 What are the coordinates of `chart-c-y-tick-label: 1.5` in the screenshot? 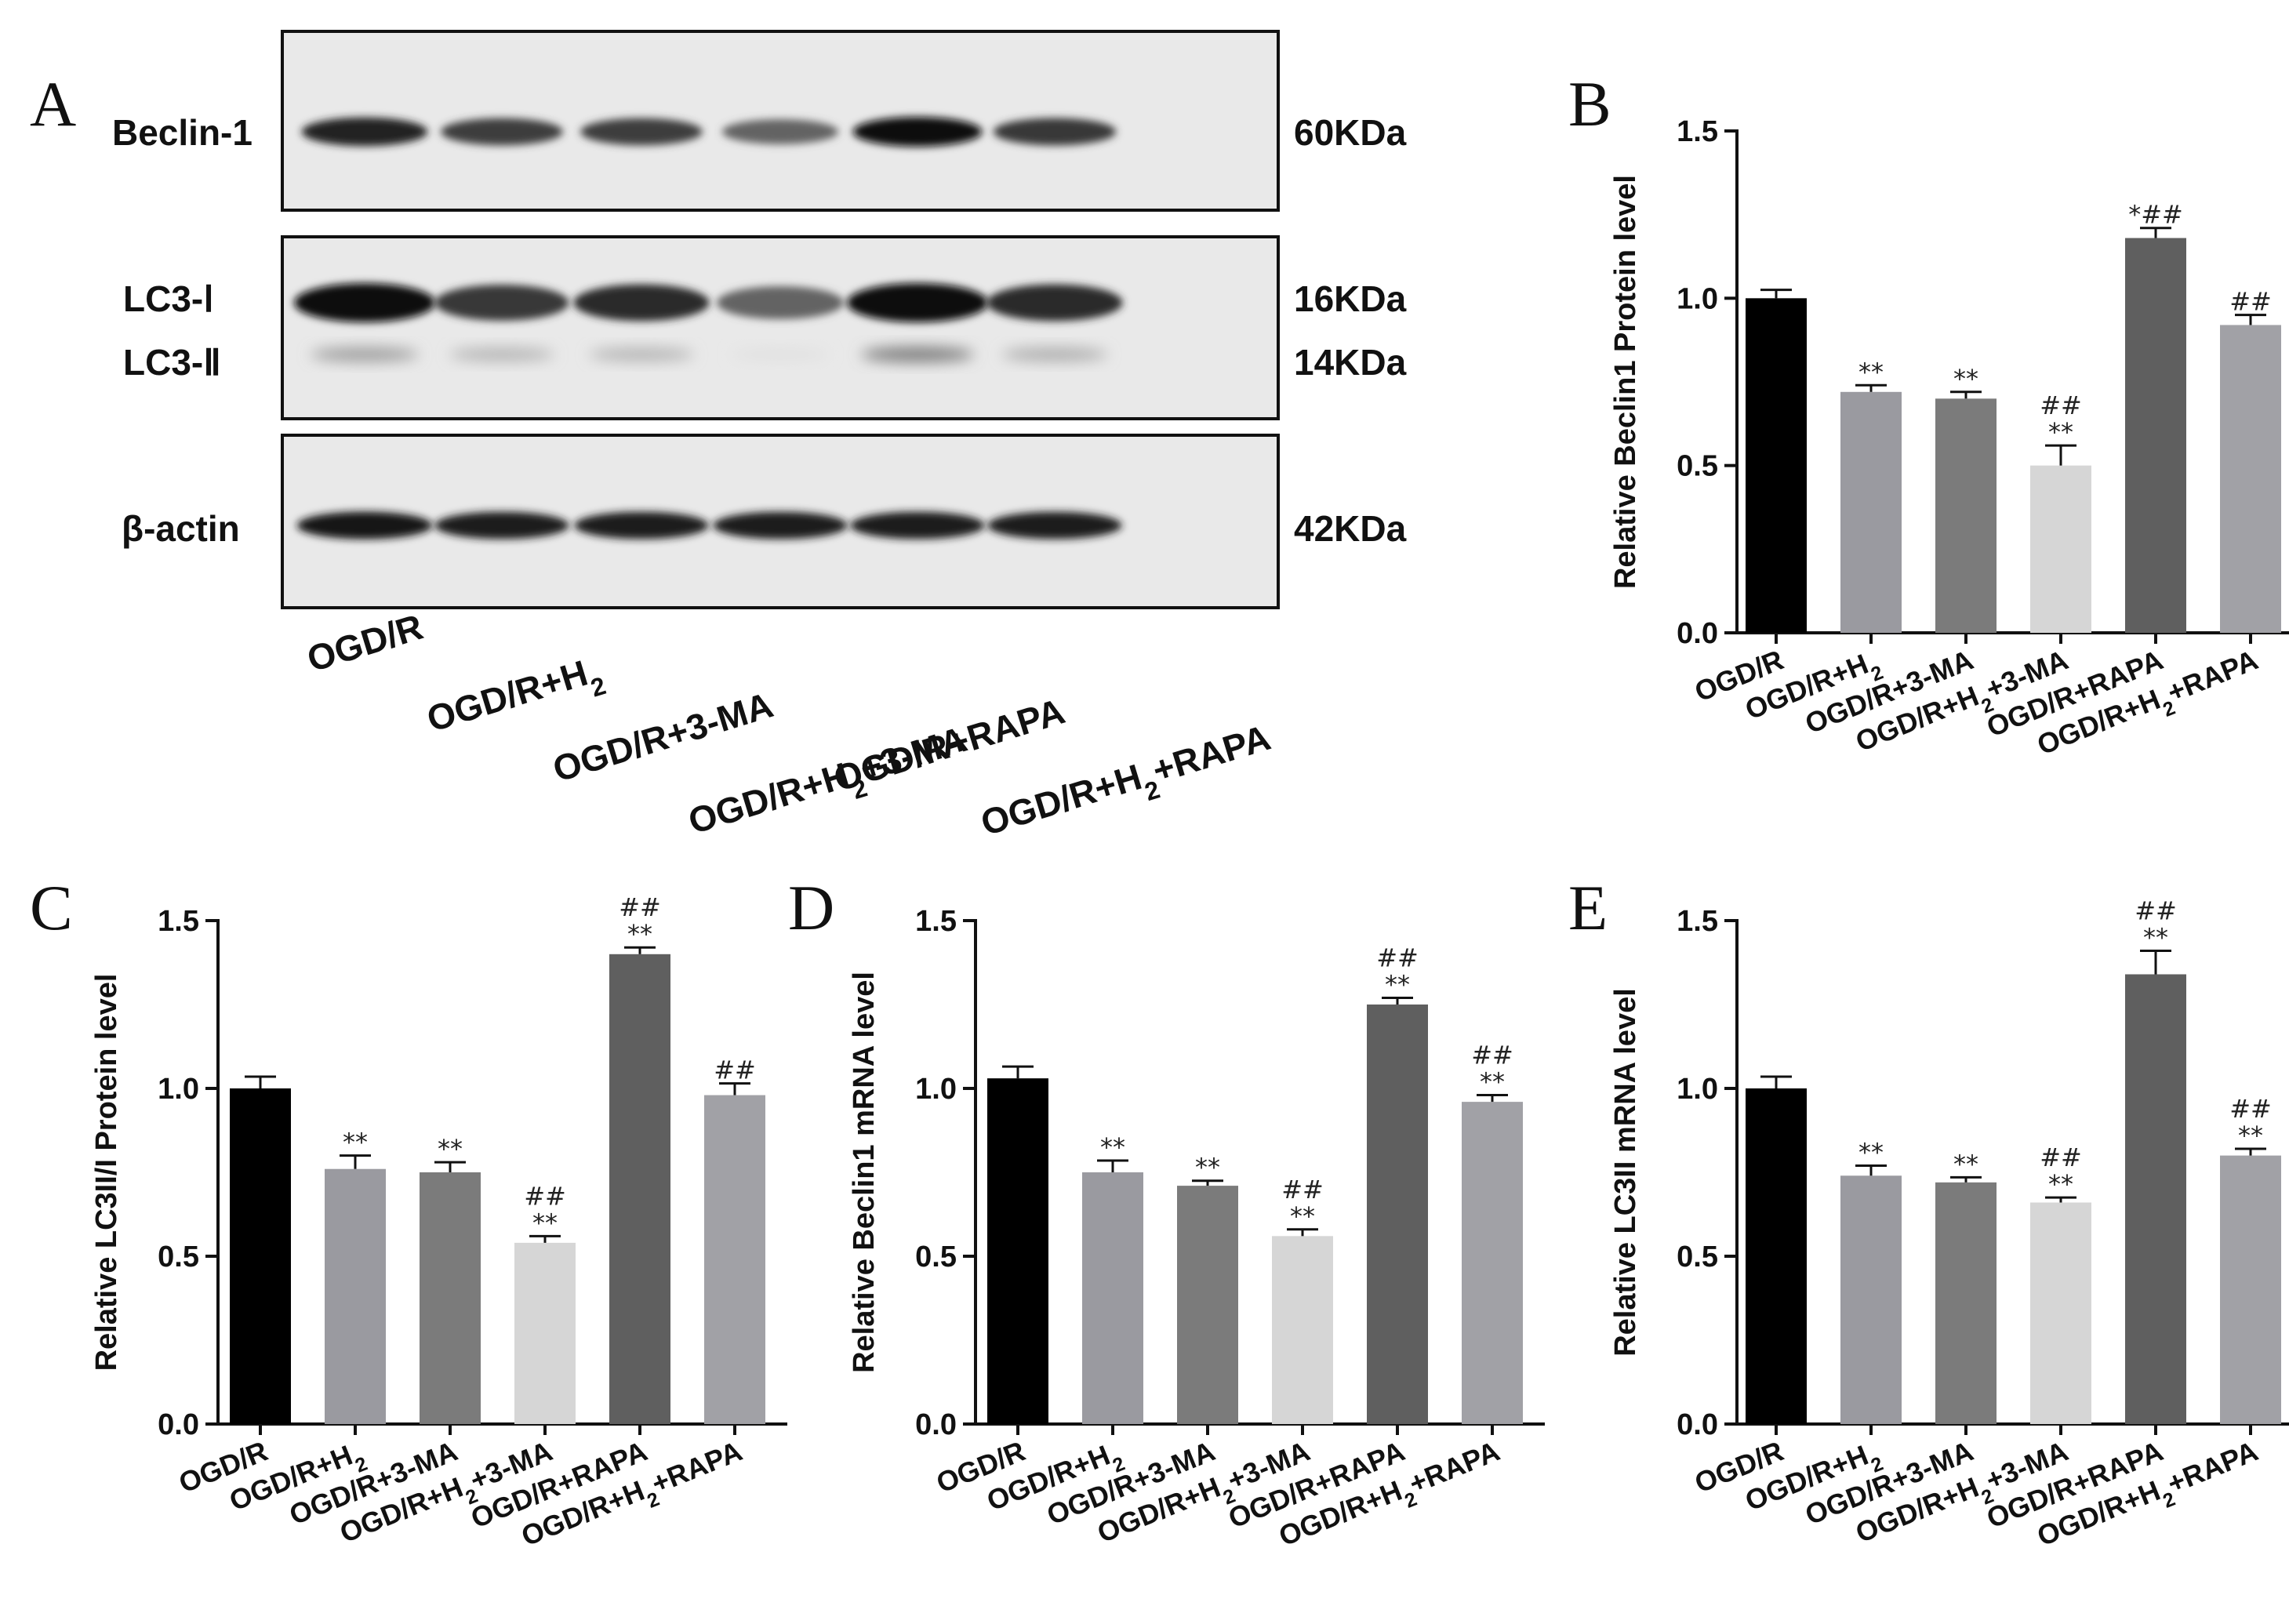 It's located at (178, 922).